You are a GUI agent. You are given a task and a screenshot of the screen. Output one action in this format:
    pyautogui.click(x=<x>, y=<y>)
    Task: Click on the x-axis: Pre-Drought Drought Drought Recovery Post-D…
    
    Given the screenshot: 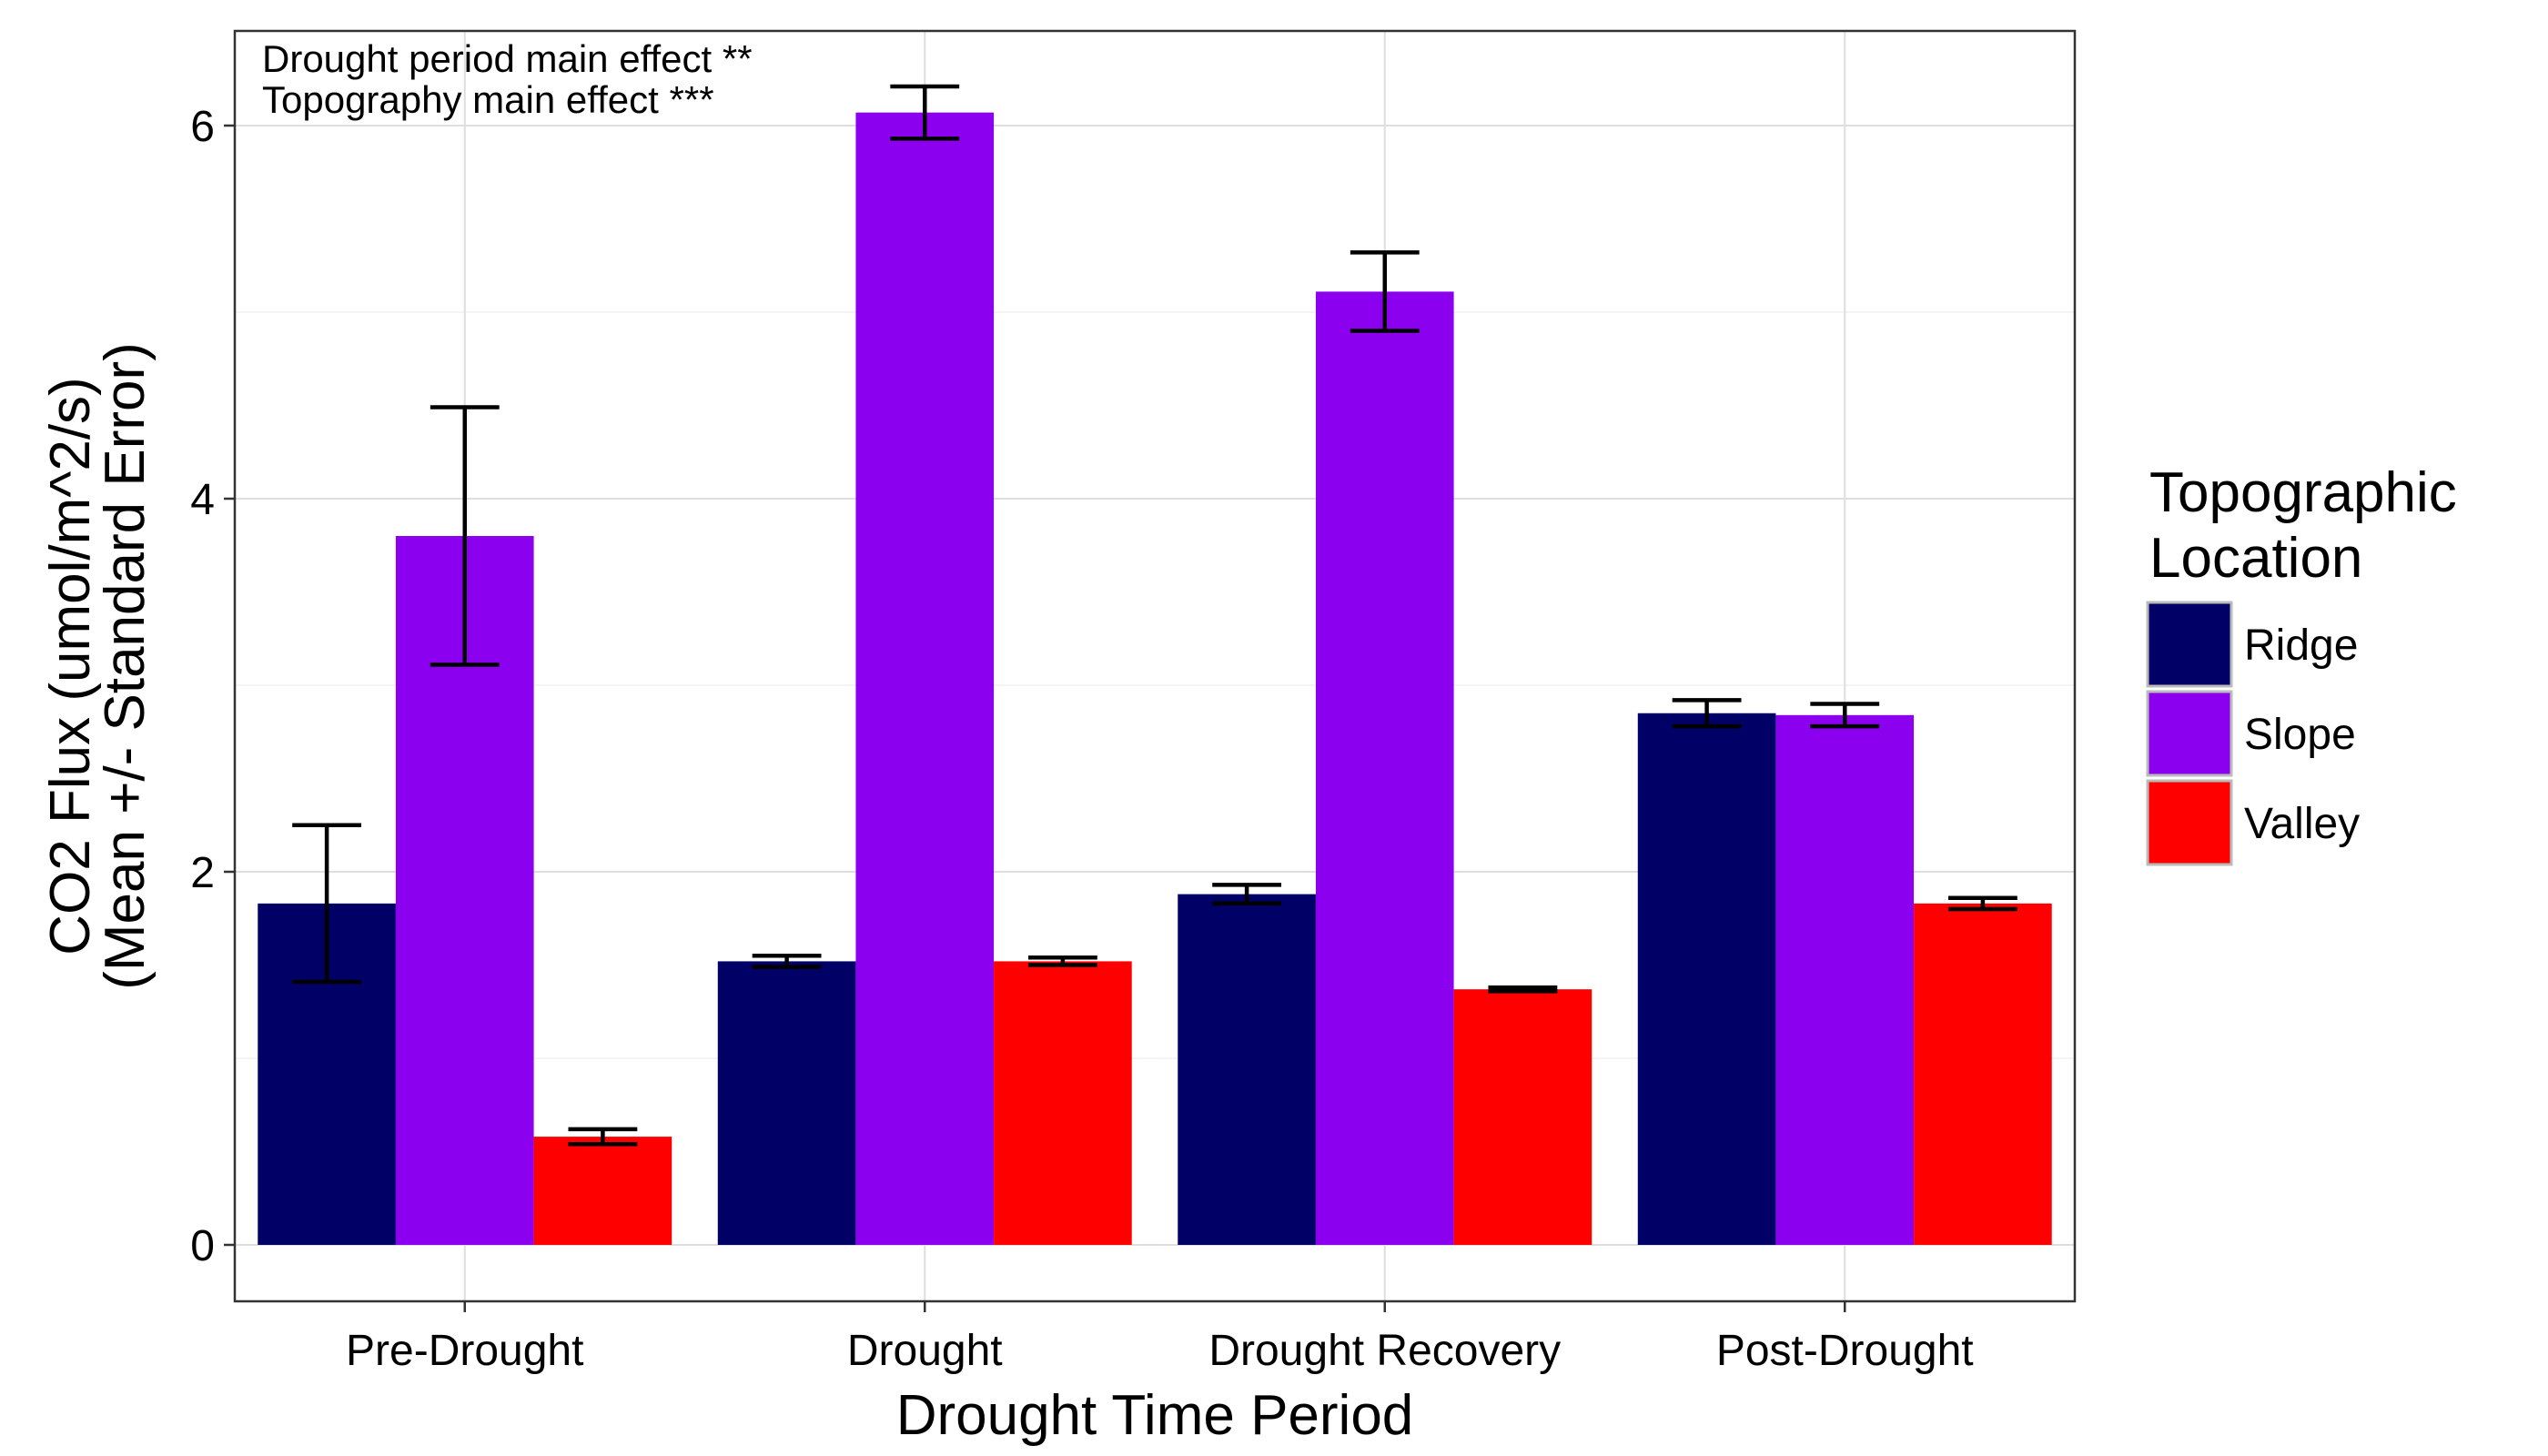 What is the action you would take?
    pyautogui.click(x=1160, y=1338)
    